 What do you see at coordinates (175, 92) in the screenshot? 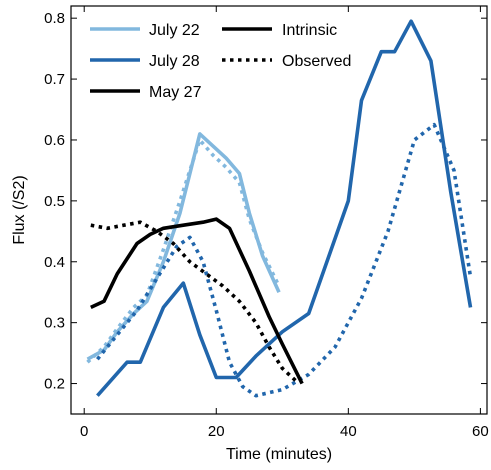
I see `legend-label: May 27` at bounding box center [175, 92].